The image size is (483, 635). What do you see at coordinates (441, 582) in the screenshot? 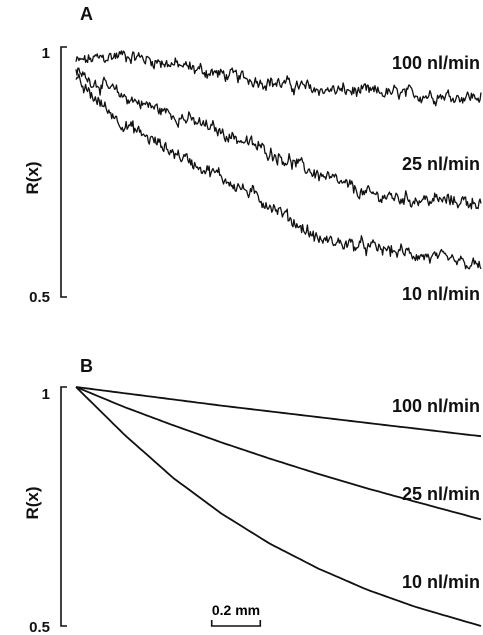
I see `panel-b-series-label-10: 10 nl/min` at bounding box center [441, 582].